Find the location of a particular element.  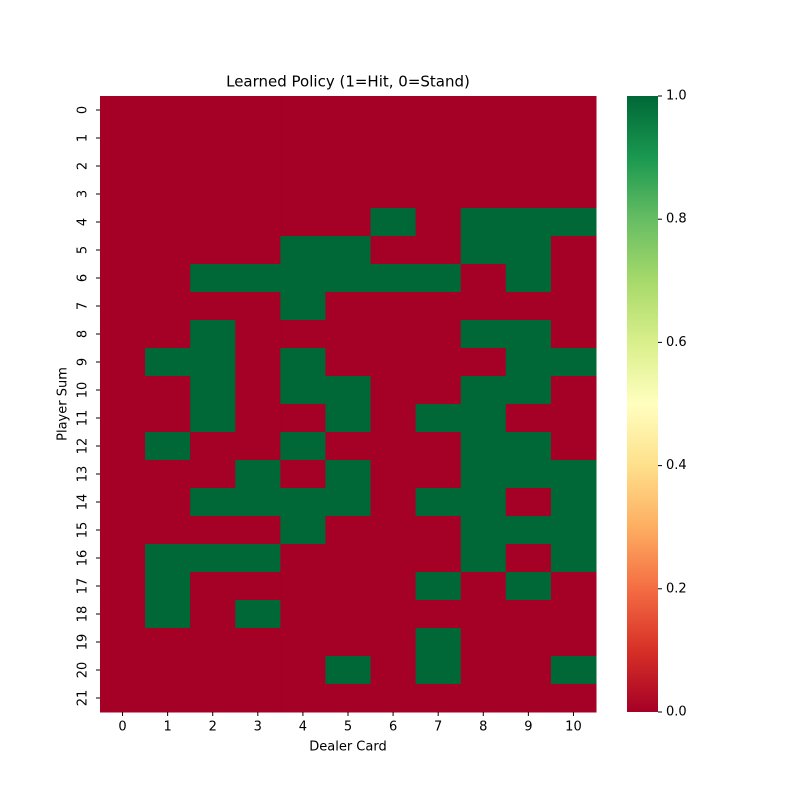

y-tick-label: 8 is located at coordinates (83, 334).